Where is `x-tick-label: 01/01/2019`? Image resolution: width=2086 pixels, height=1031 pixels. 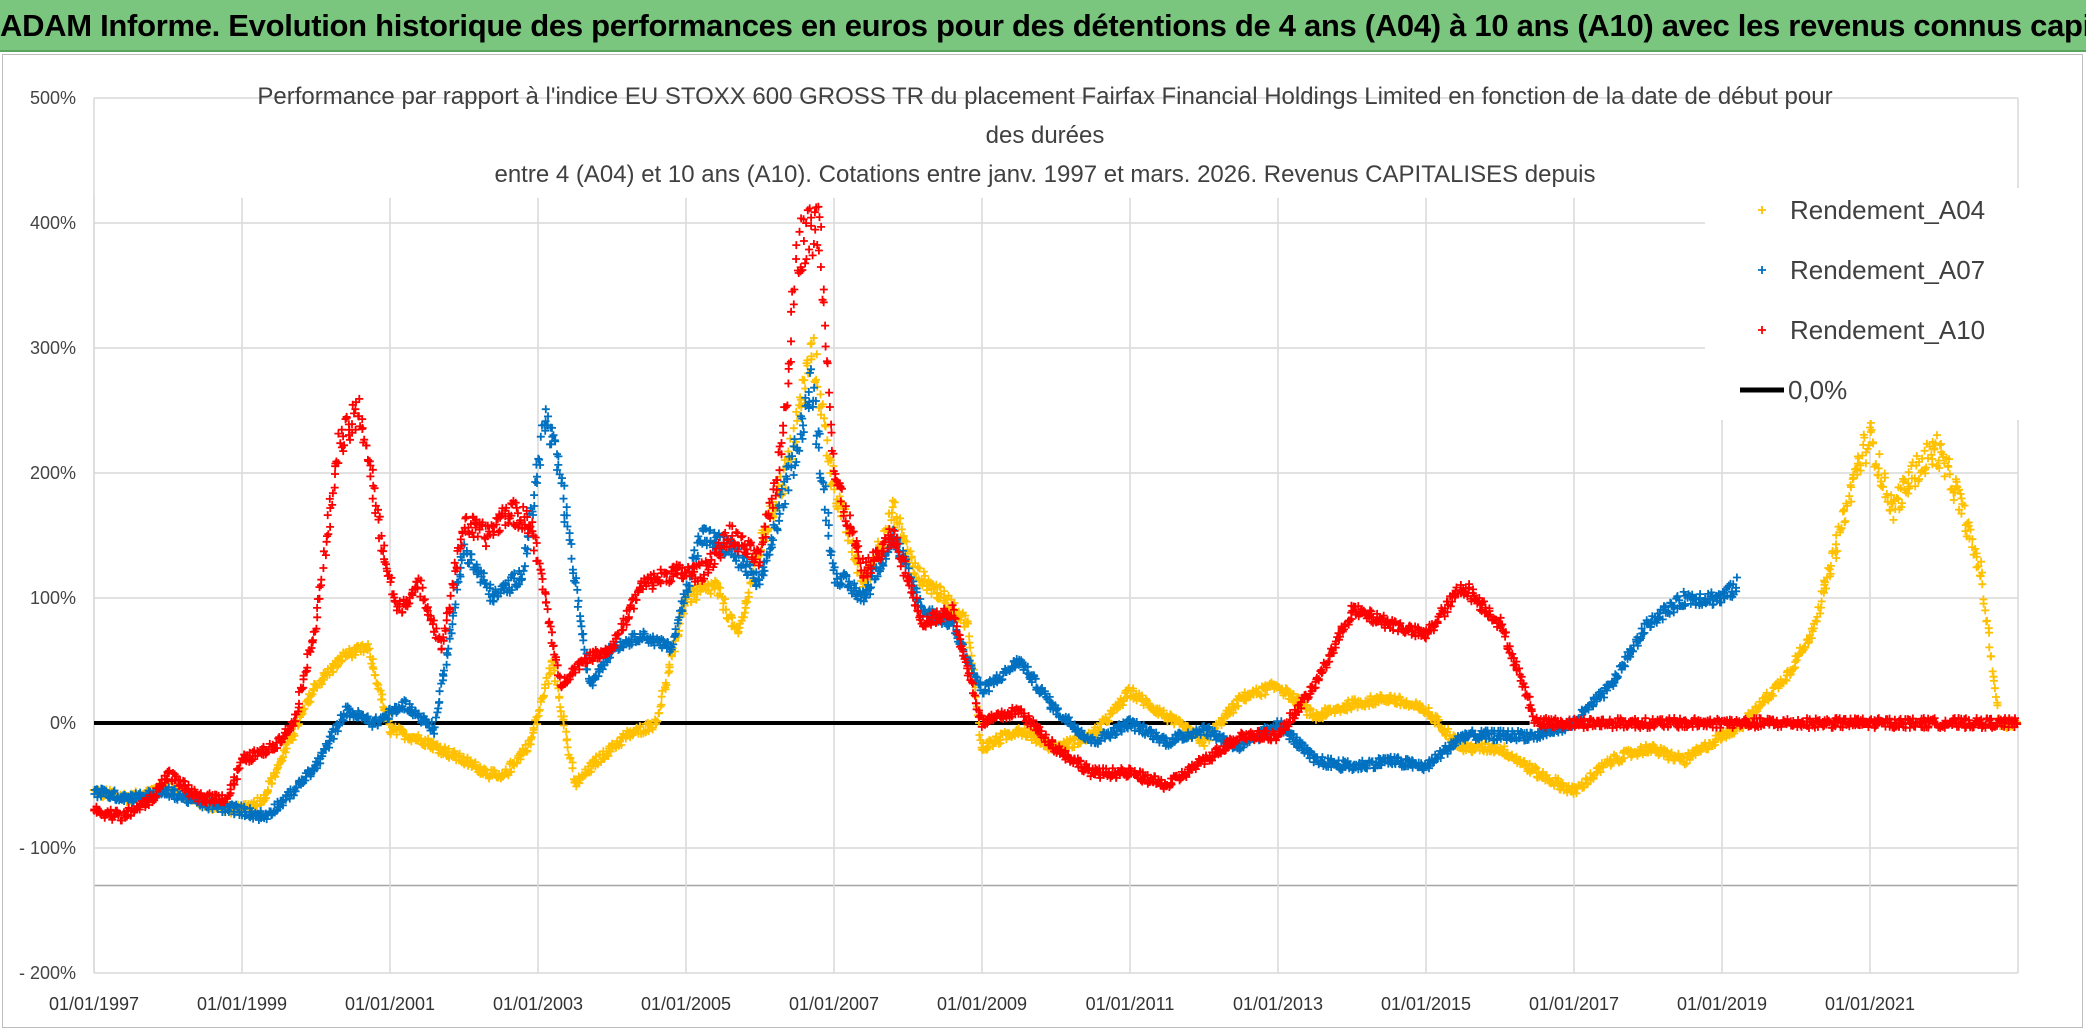 x-tick-label: 01/01/2019 is located at coordinates (1722, 1004).